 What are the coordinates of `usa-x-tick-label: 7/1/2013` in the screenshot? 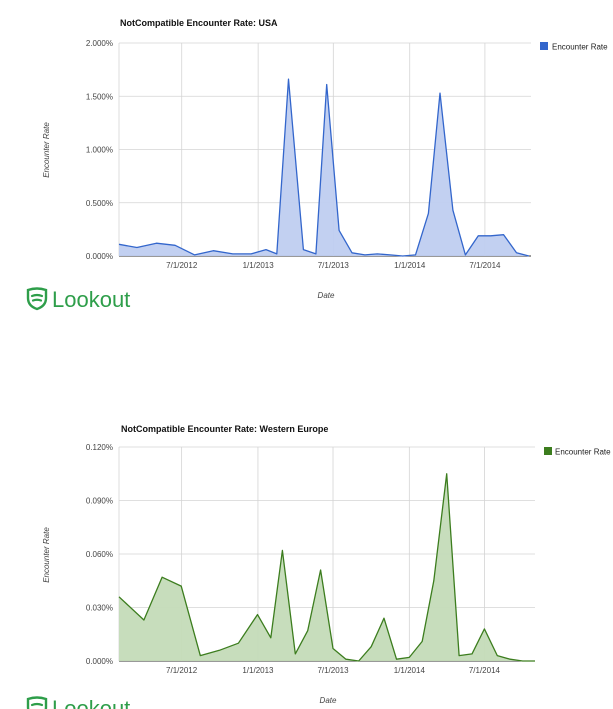 It's located at (334, 265).